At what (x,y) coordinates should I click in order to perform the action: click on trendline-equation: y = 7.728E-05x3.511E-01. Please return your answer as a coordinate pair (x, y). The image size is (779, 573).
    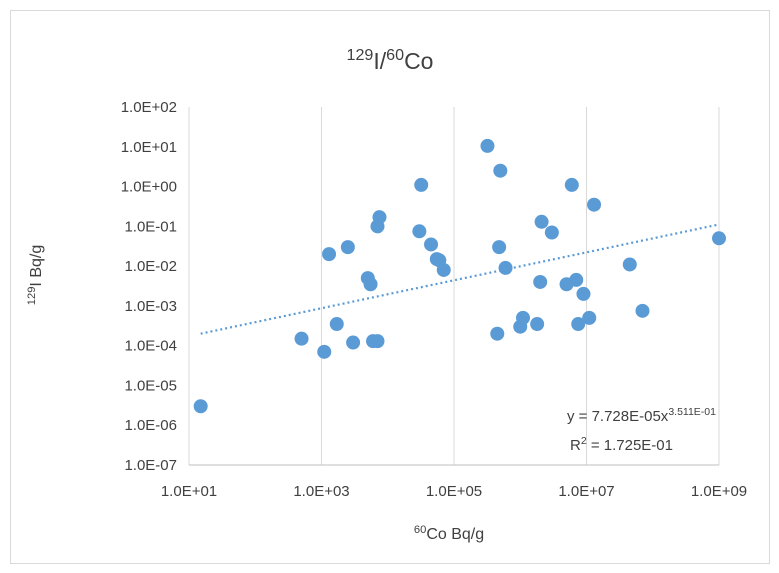
    Looking at the image, I should click on (641, 415).